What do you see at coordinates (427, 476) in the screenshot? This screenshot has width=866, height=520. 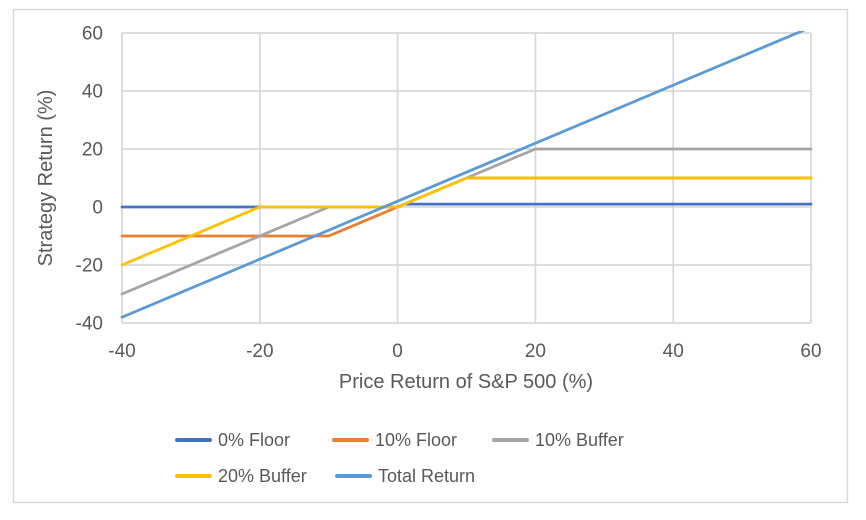 I see `legend-label: Total Return` at bounding box center [427, 476].